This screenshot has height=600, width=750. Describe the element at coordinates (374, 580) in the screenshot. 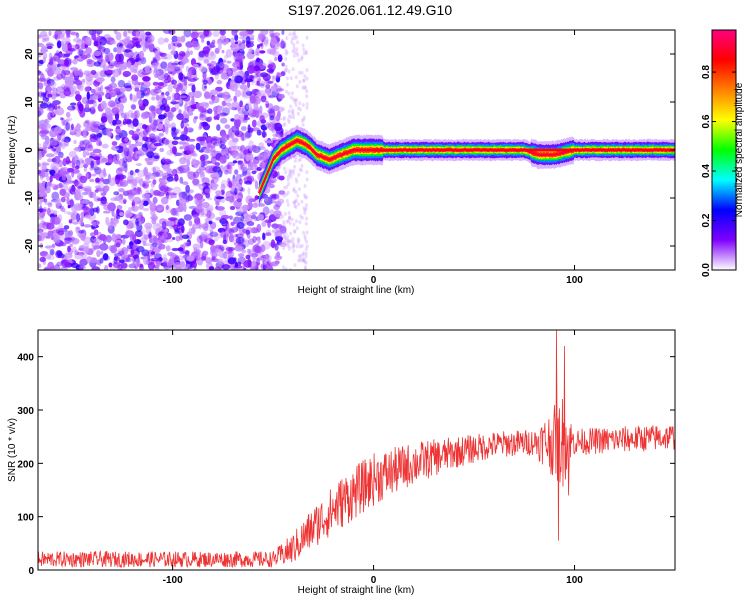

I see `snr-x-tick-label: 0` at that location.